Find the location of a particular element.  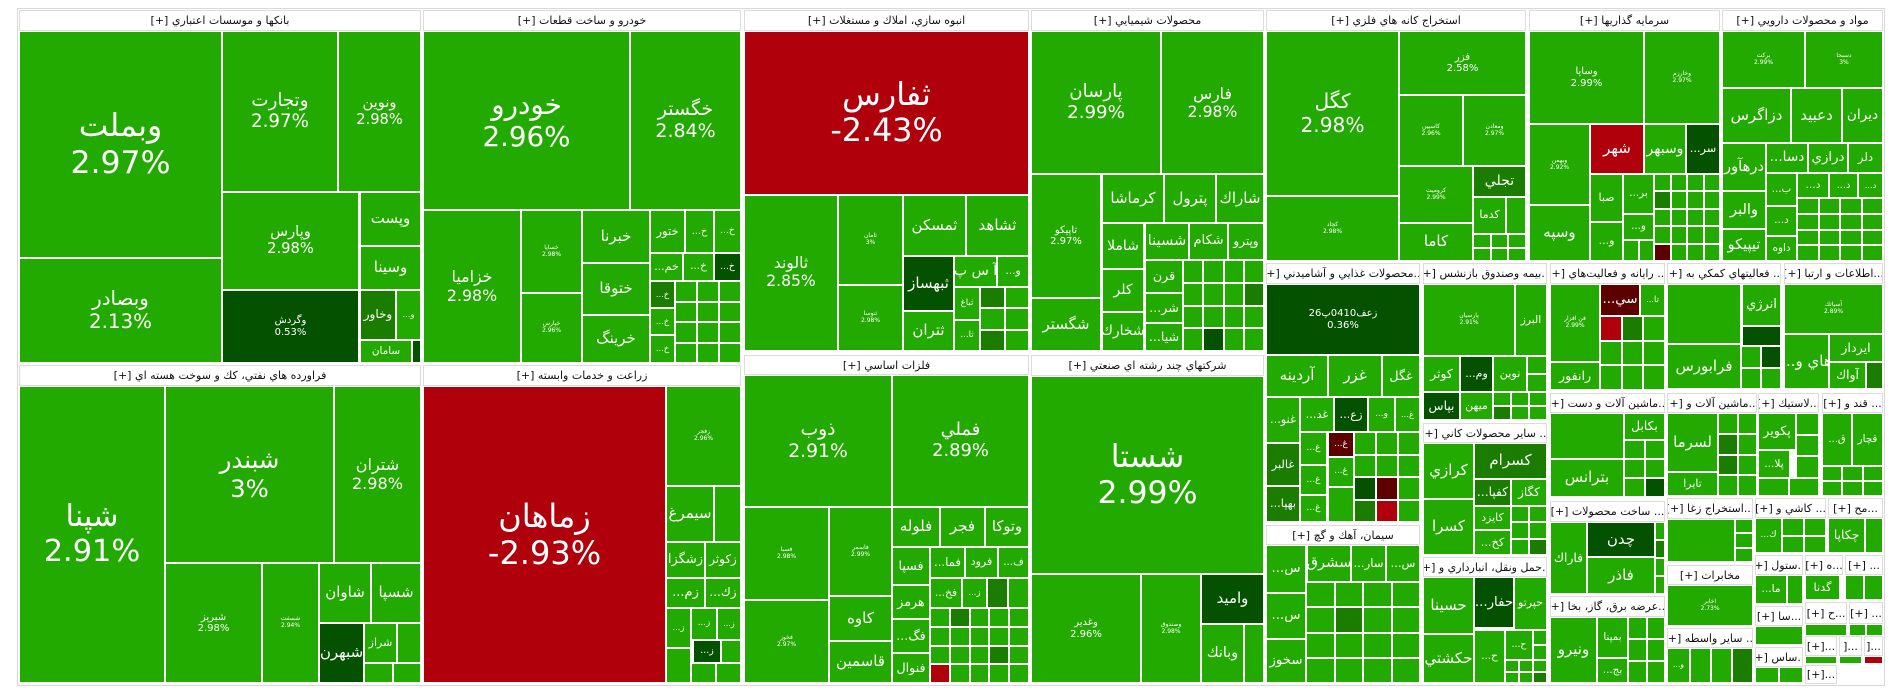

stock-tile: وخاور is located at coordinates (378, 315).